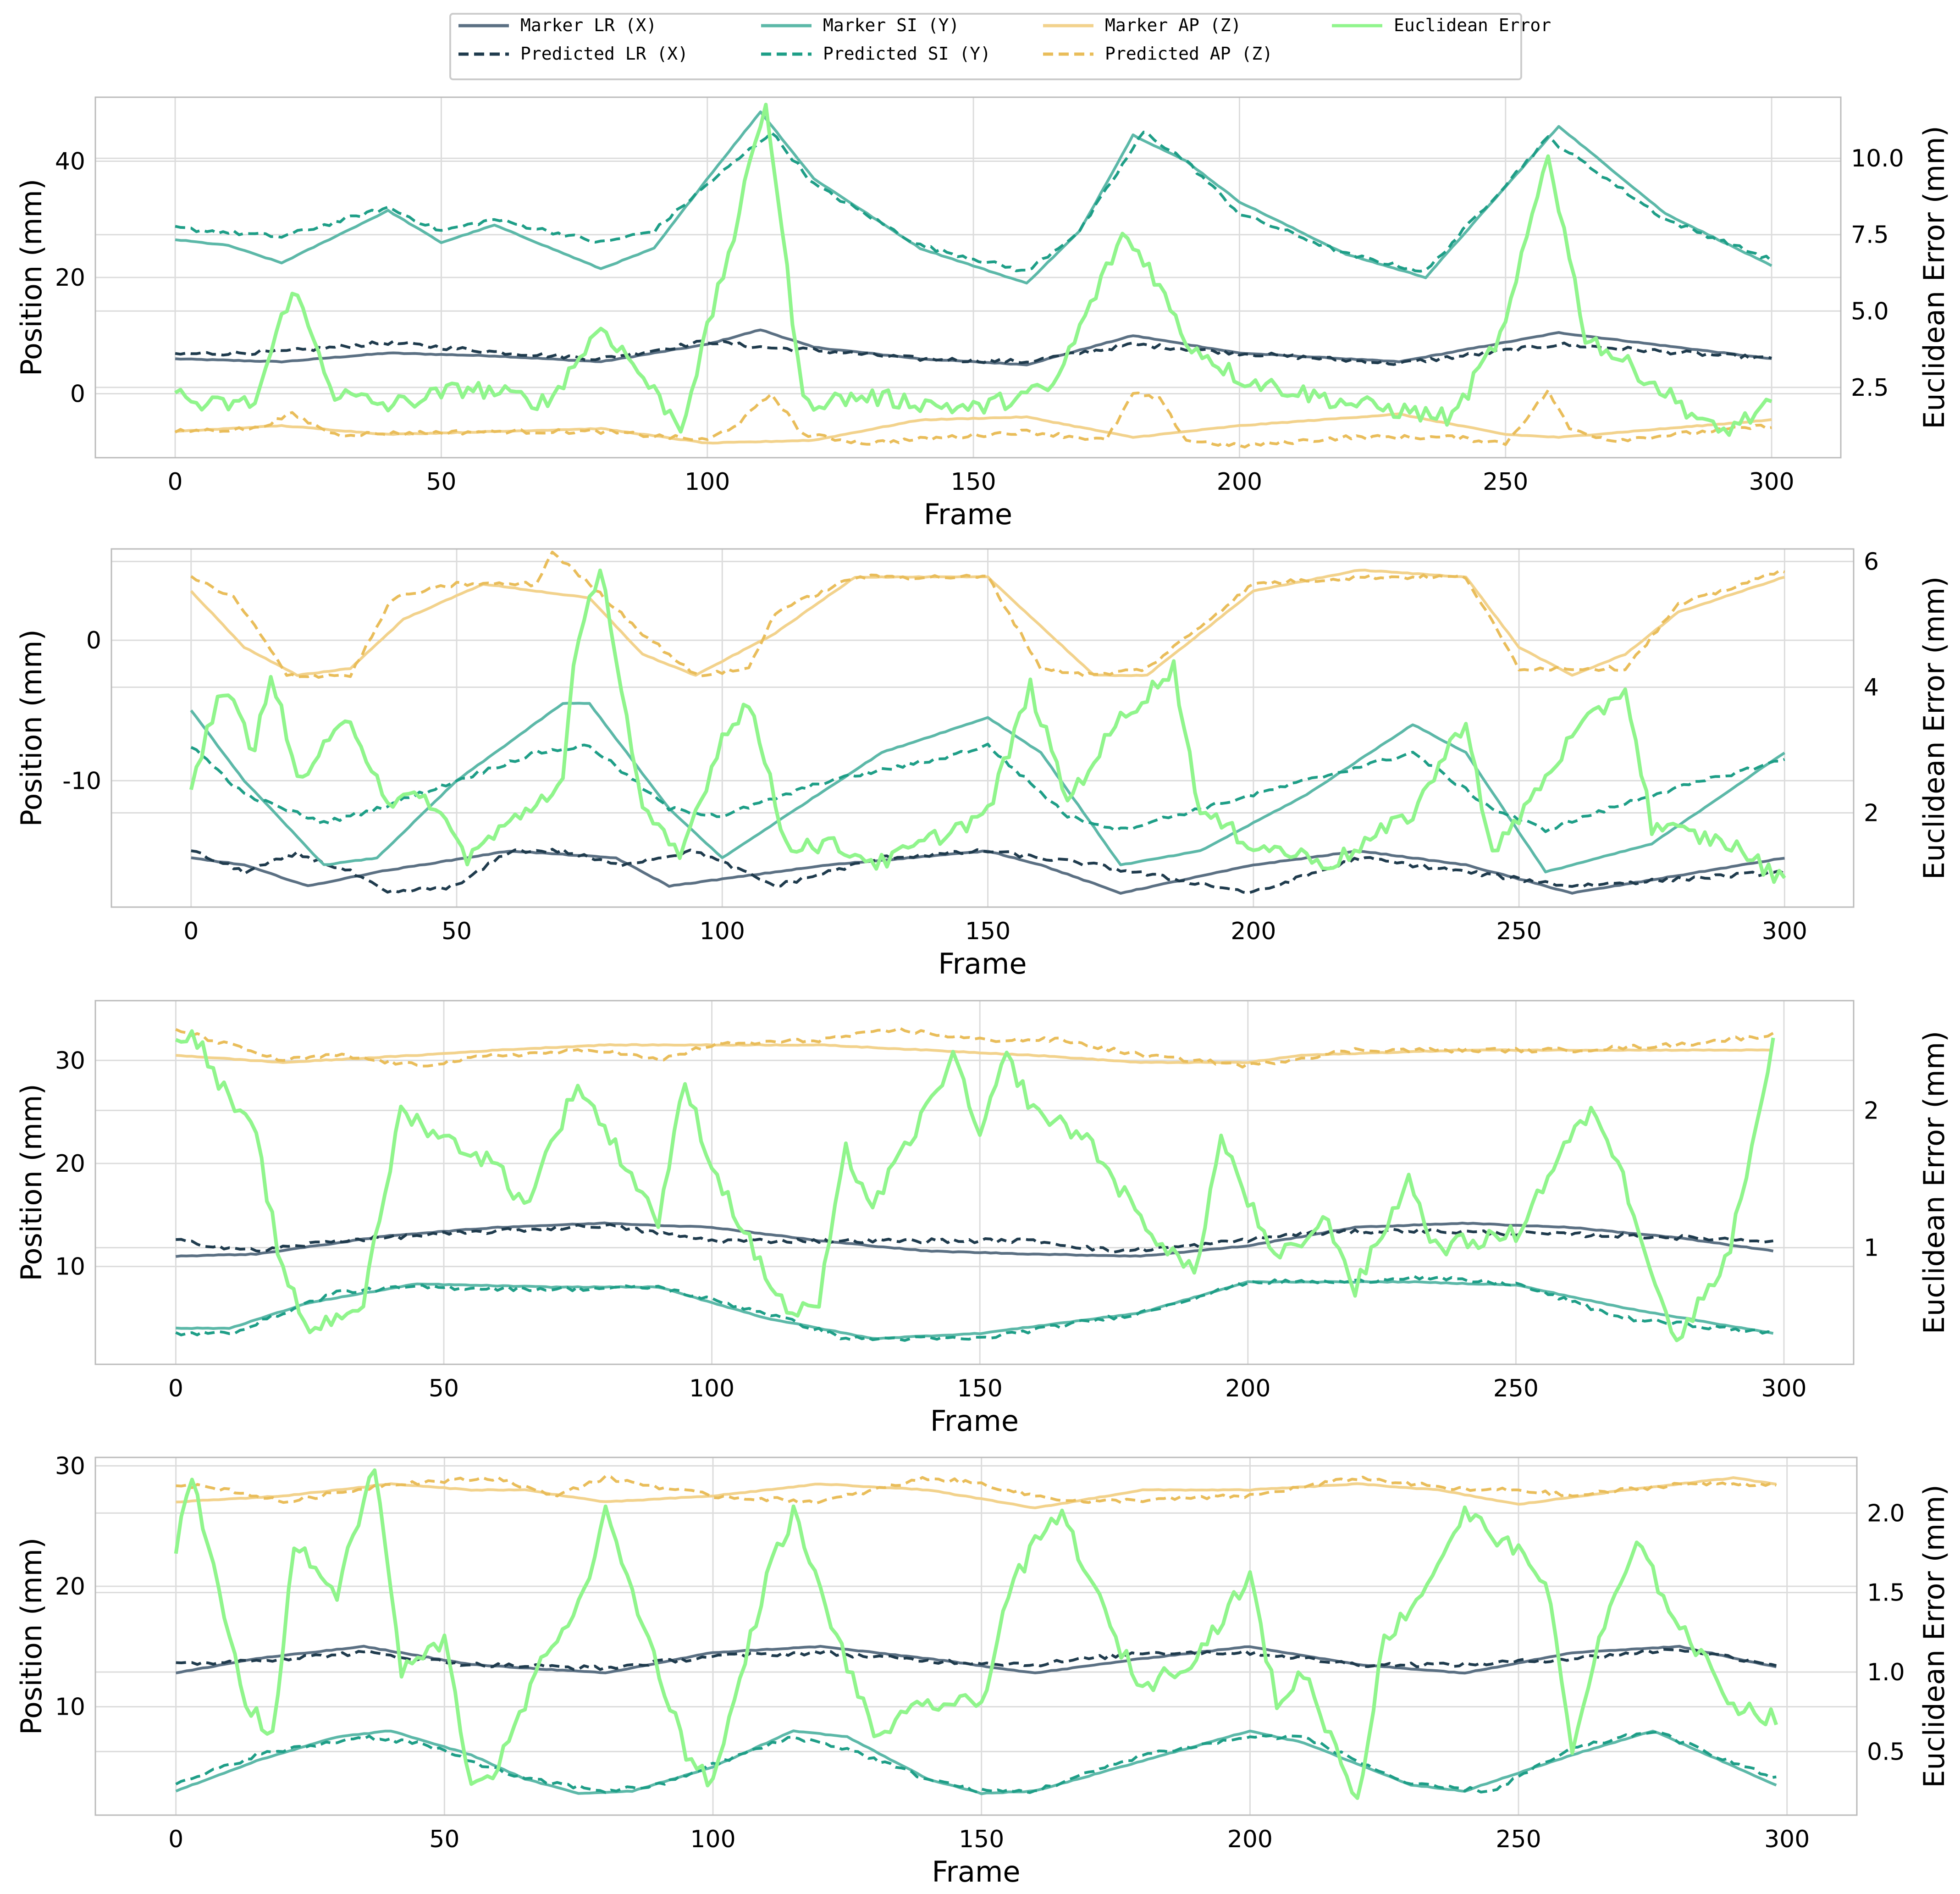 Image resolution: width=1960 pixels, height=1894 pixels. What do you see at coordinates (1473, 25) in the screenshot?
I see `legend-label: Euclidean Error` at bounding box center [1473, 25].